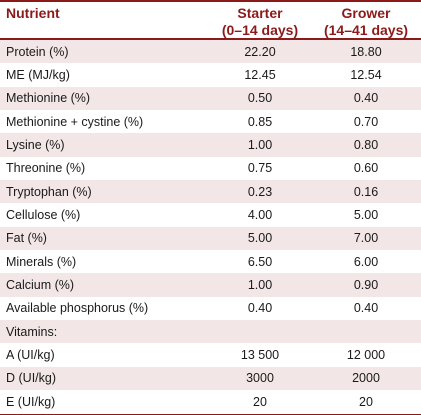  What do you see at coordinates (35, 145) in the screenshot?
I see `nutrient-cell: Lysine (%)` at bounding box center [35, 145].